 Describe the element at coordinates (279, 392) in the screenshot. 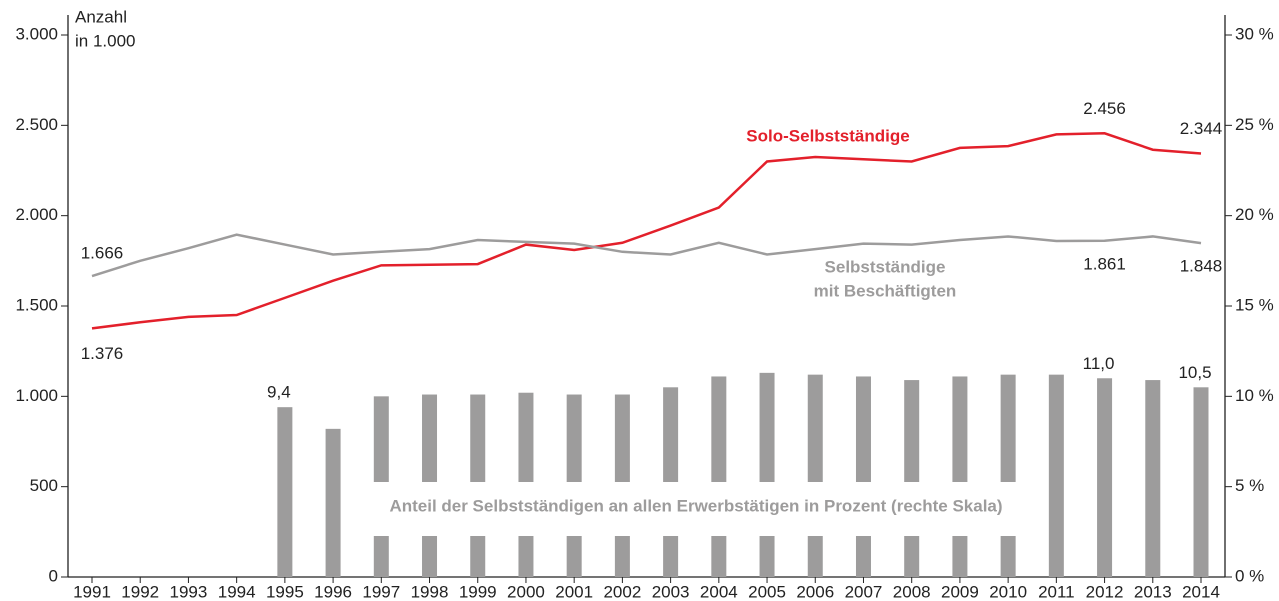

I see `data-label: 9,4` at that location.